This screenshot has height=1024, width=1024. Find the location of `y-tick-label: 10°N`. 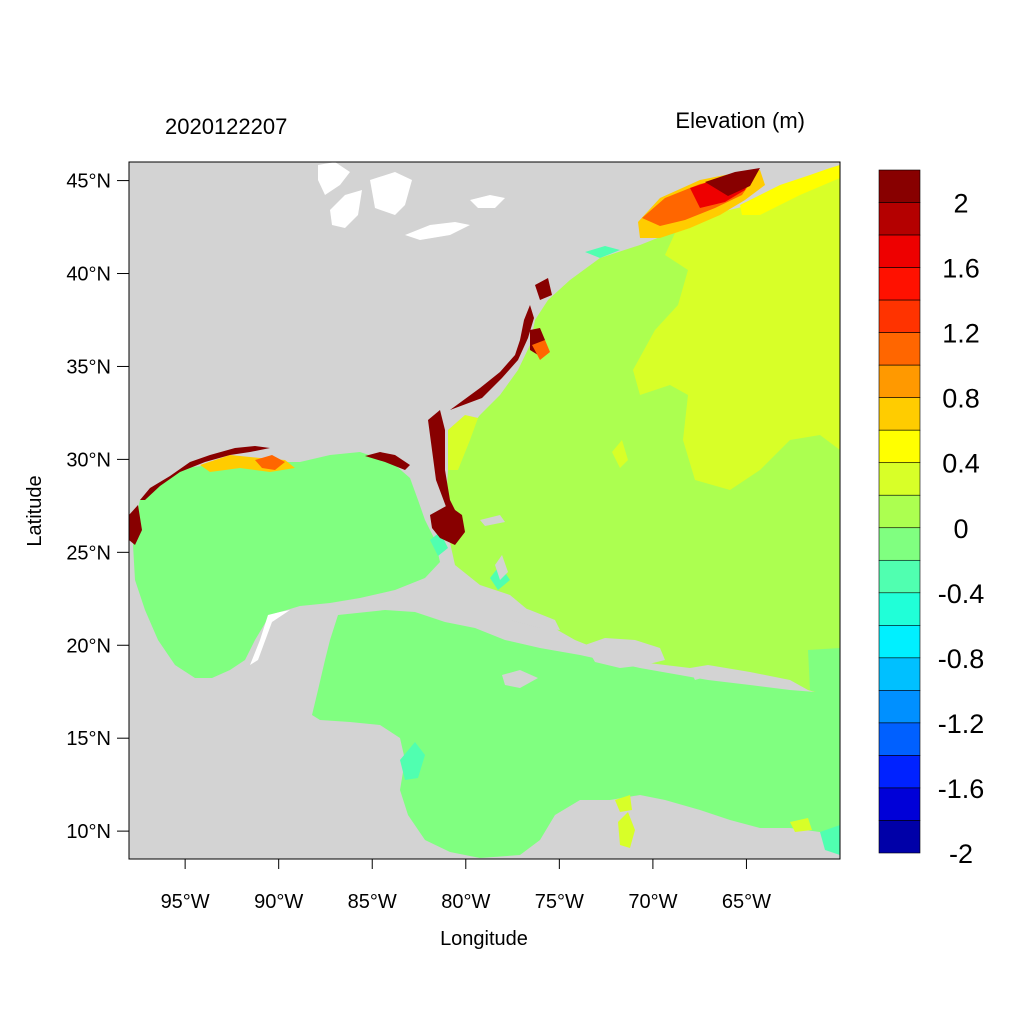

y-tick-label: 10°N is located at coordinates (88, 832).